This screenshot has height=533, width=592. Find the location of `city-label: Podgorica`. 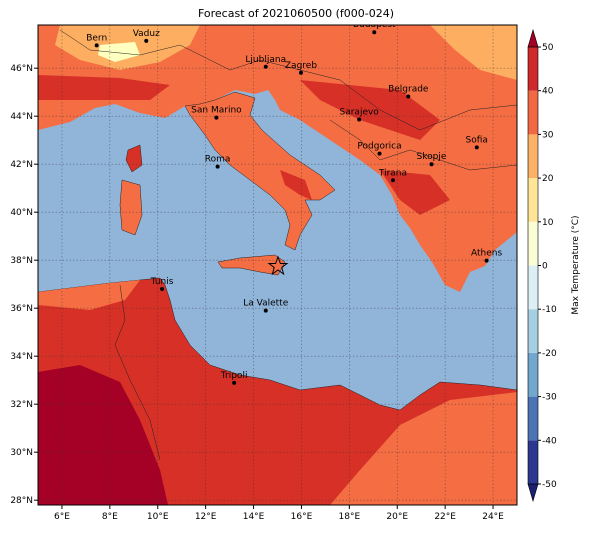

city-label: Podgorica is located at coordinates (379, 147).